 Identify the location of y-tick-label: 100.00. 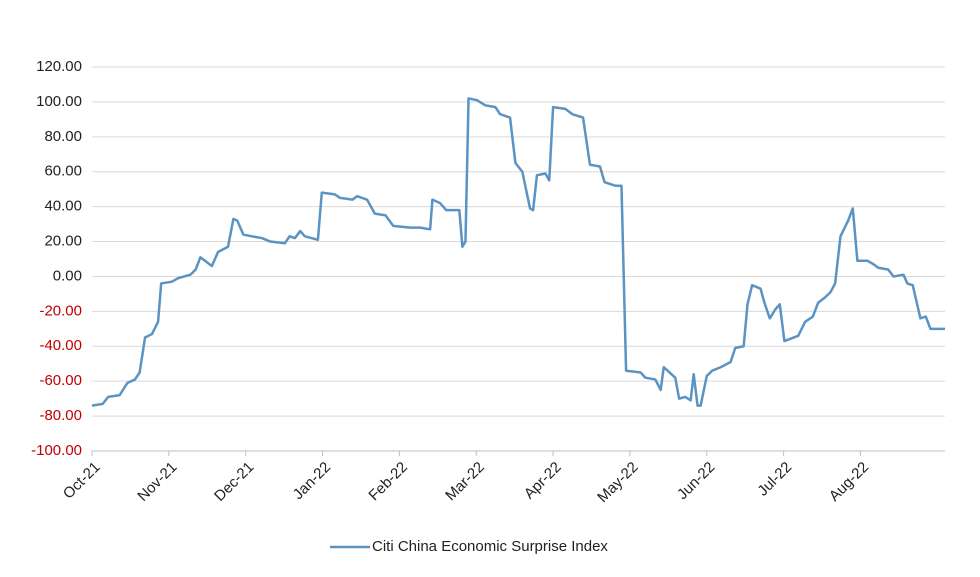
(59, 101).